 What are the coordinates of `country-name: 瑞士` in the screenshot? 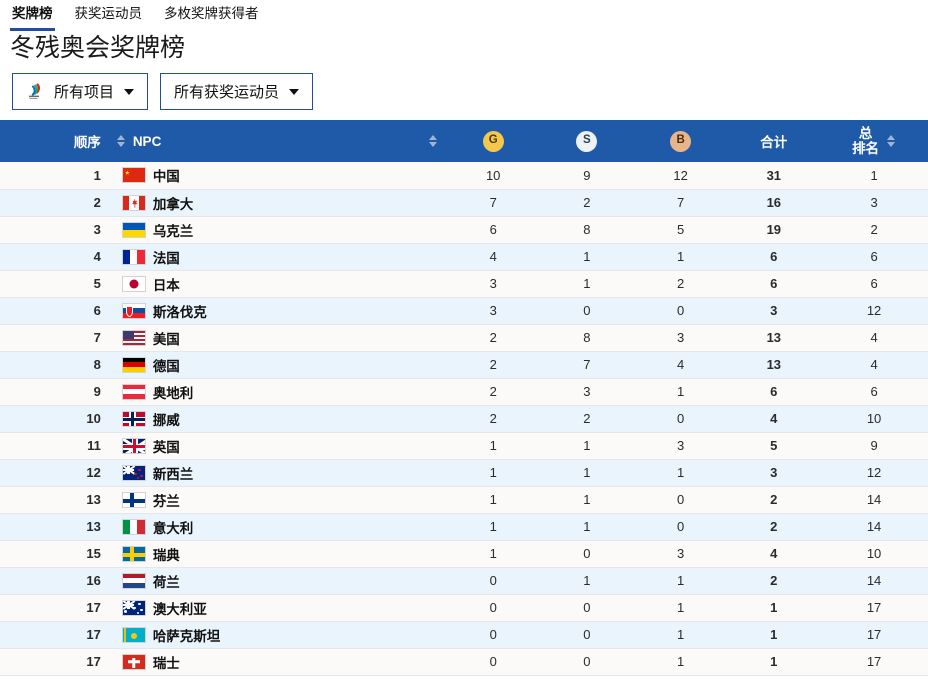 It's located at (166, 663).